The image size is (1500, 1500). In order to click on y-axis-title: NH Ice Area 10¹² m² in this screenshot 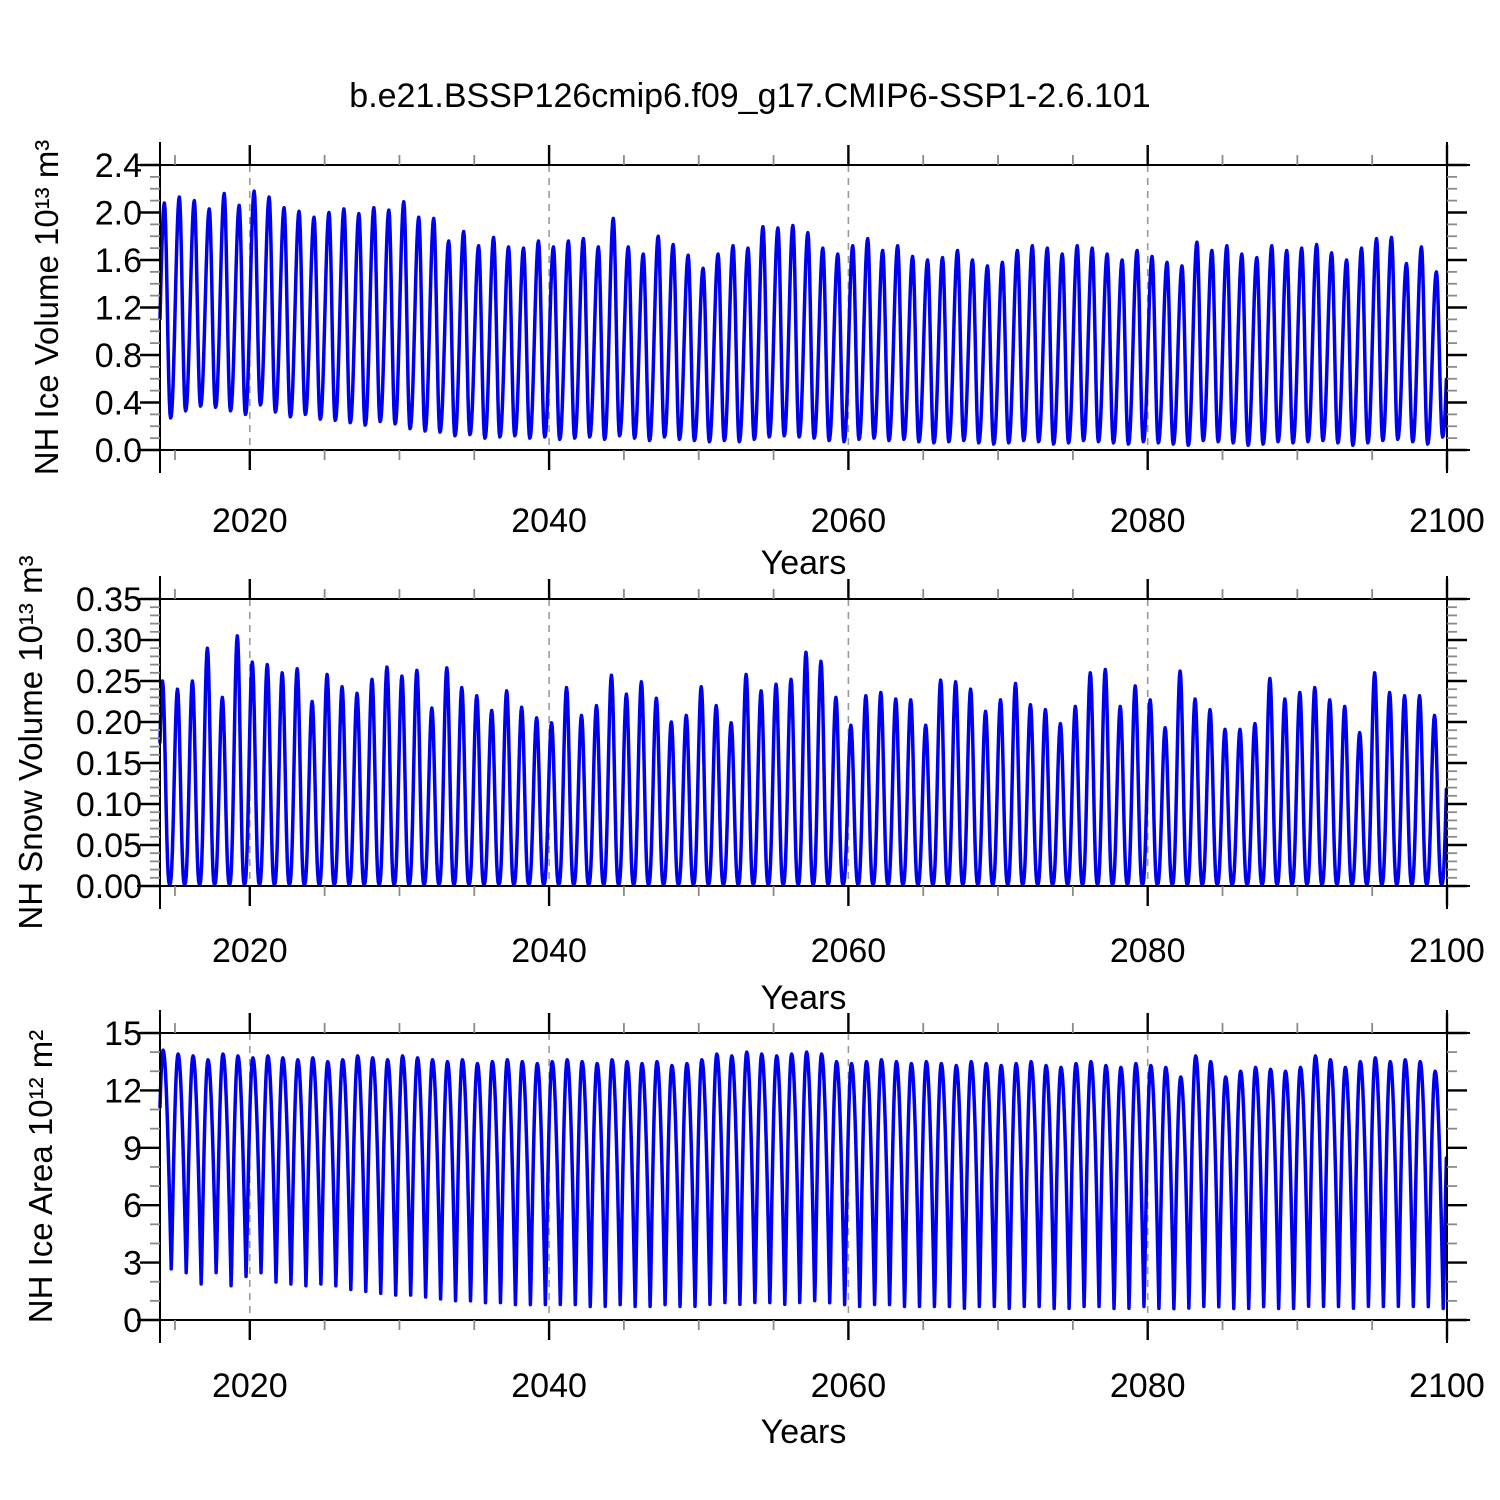, I will do `click(40, 1176)`.